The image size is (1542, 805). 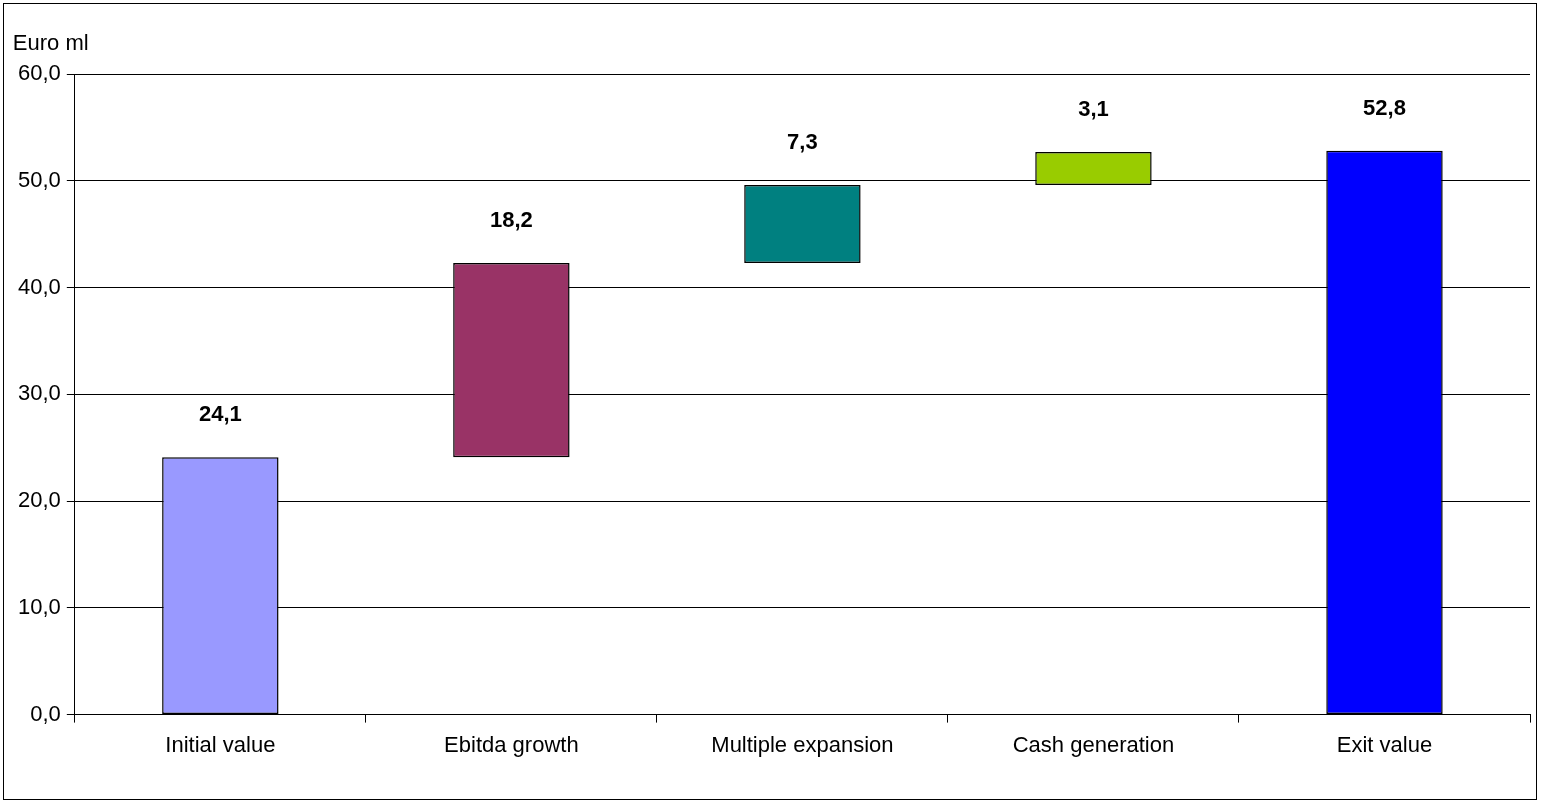 I want to click on x-tick-label: Multiple expansion, so click(x=802, y=744).